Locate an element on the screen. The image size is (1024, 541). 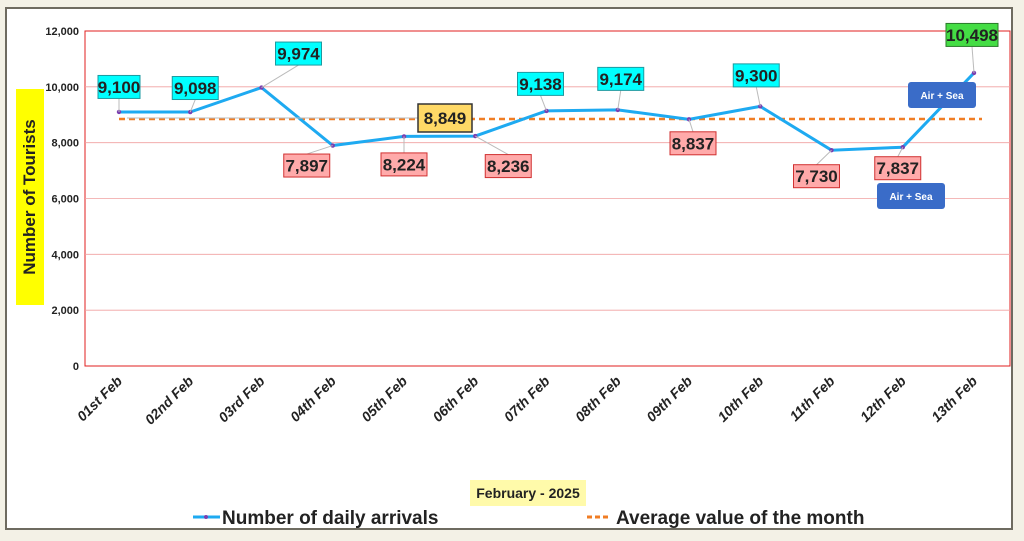
x-tick-label: 02nd Feb is located at coordinates (169, 400).